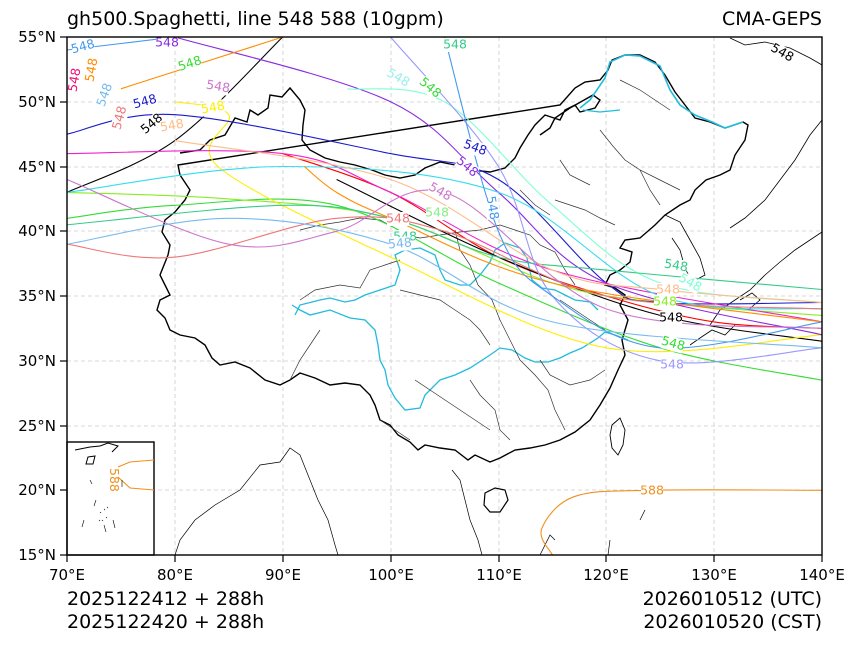  Describe the element at coordinates (37, 102) in the screenshot. I see `y-tick-label: 50°N` at that location.